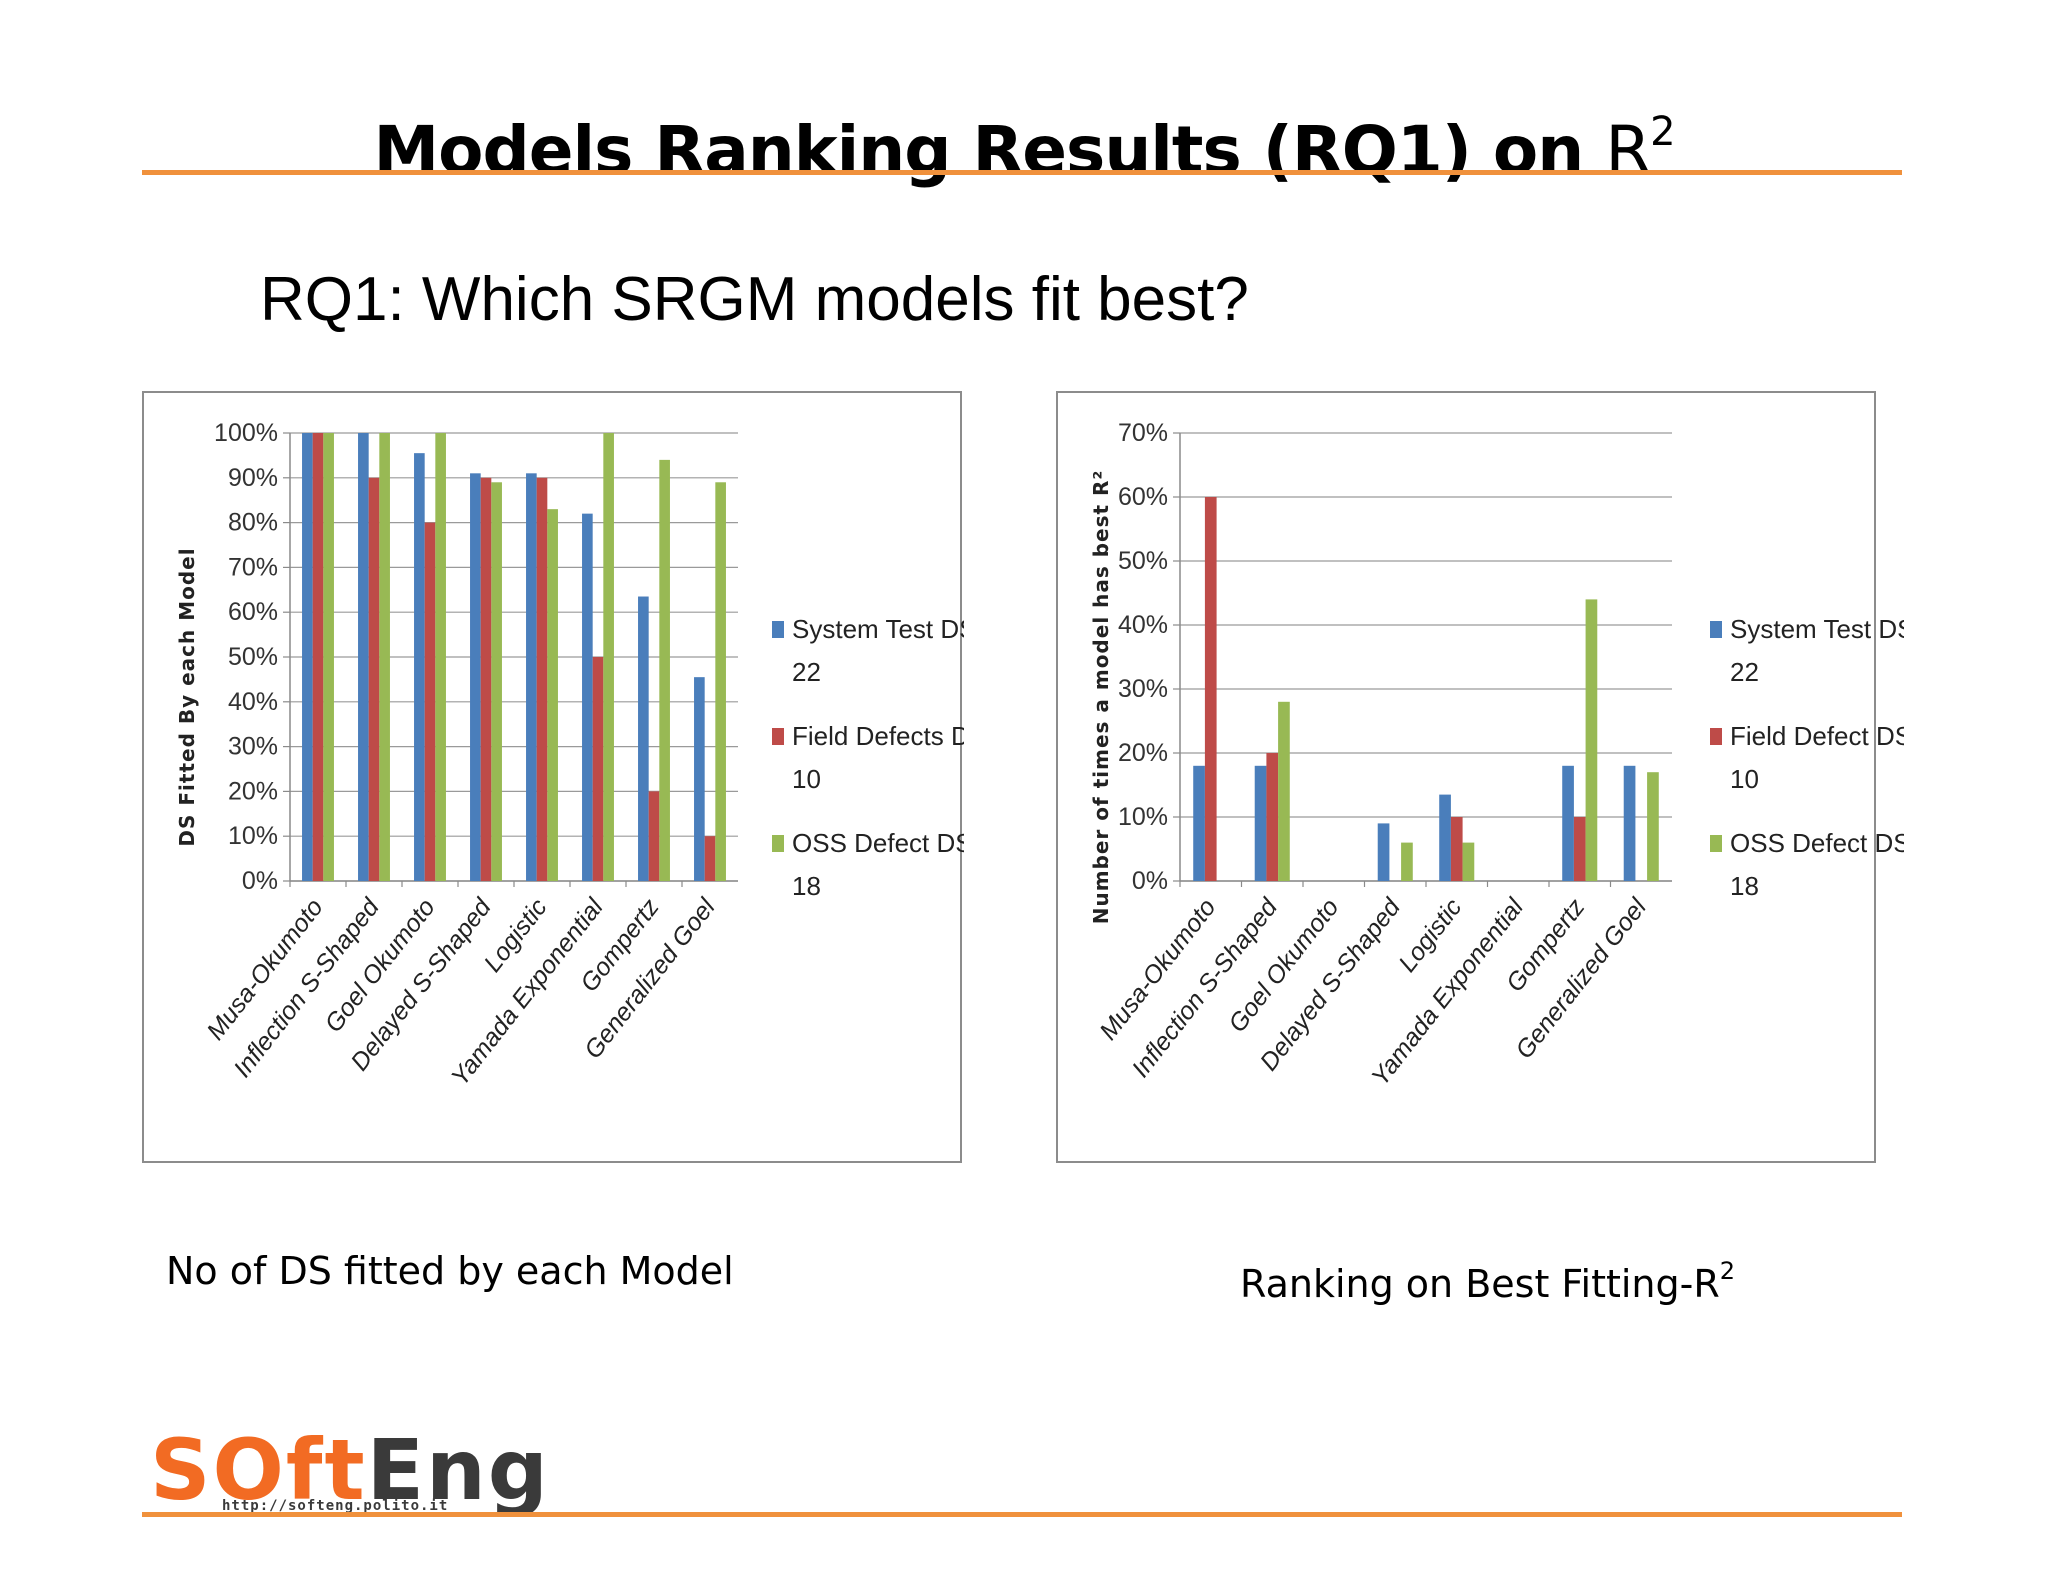 Image resolution: width=2048 pixels, height=1582 pixels. I want to click on logo-word-dark: Eng, so click(458, 1470).